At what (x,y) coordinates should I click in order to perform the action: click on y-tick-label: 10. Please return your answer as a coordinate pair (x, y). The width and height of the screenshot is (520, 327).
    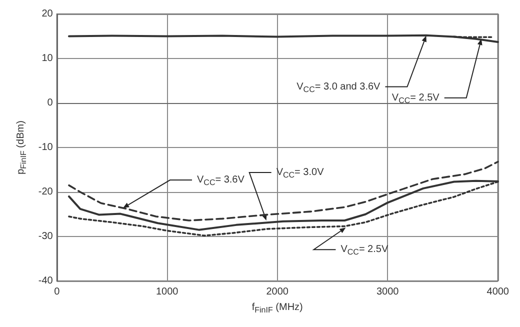
    Looking at the image, I should click on (48, 58).